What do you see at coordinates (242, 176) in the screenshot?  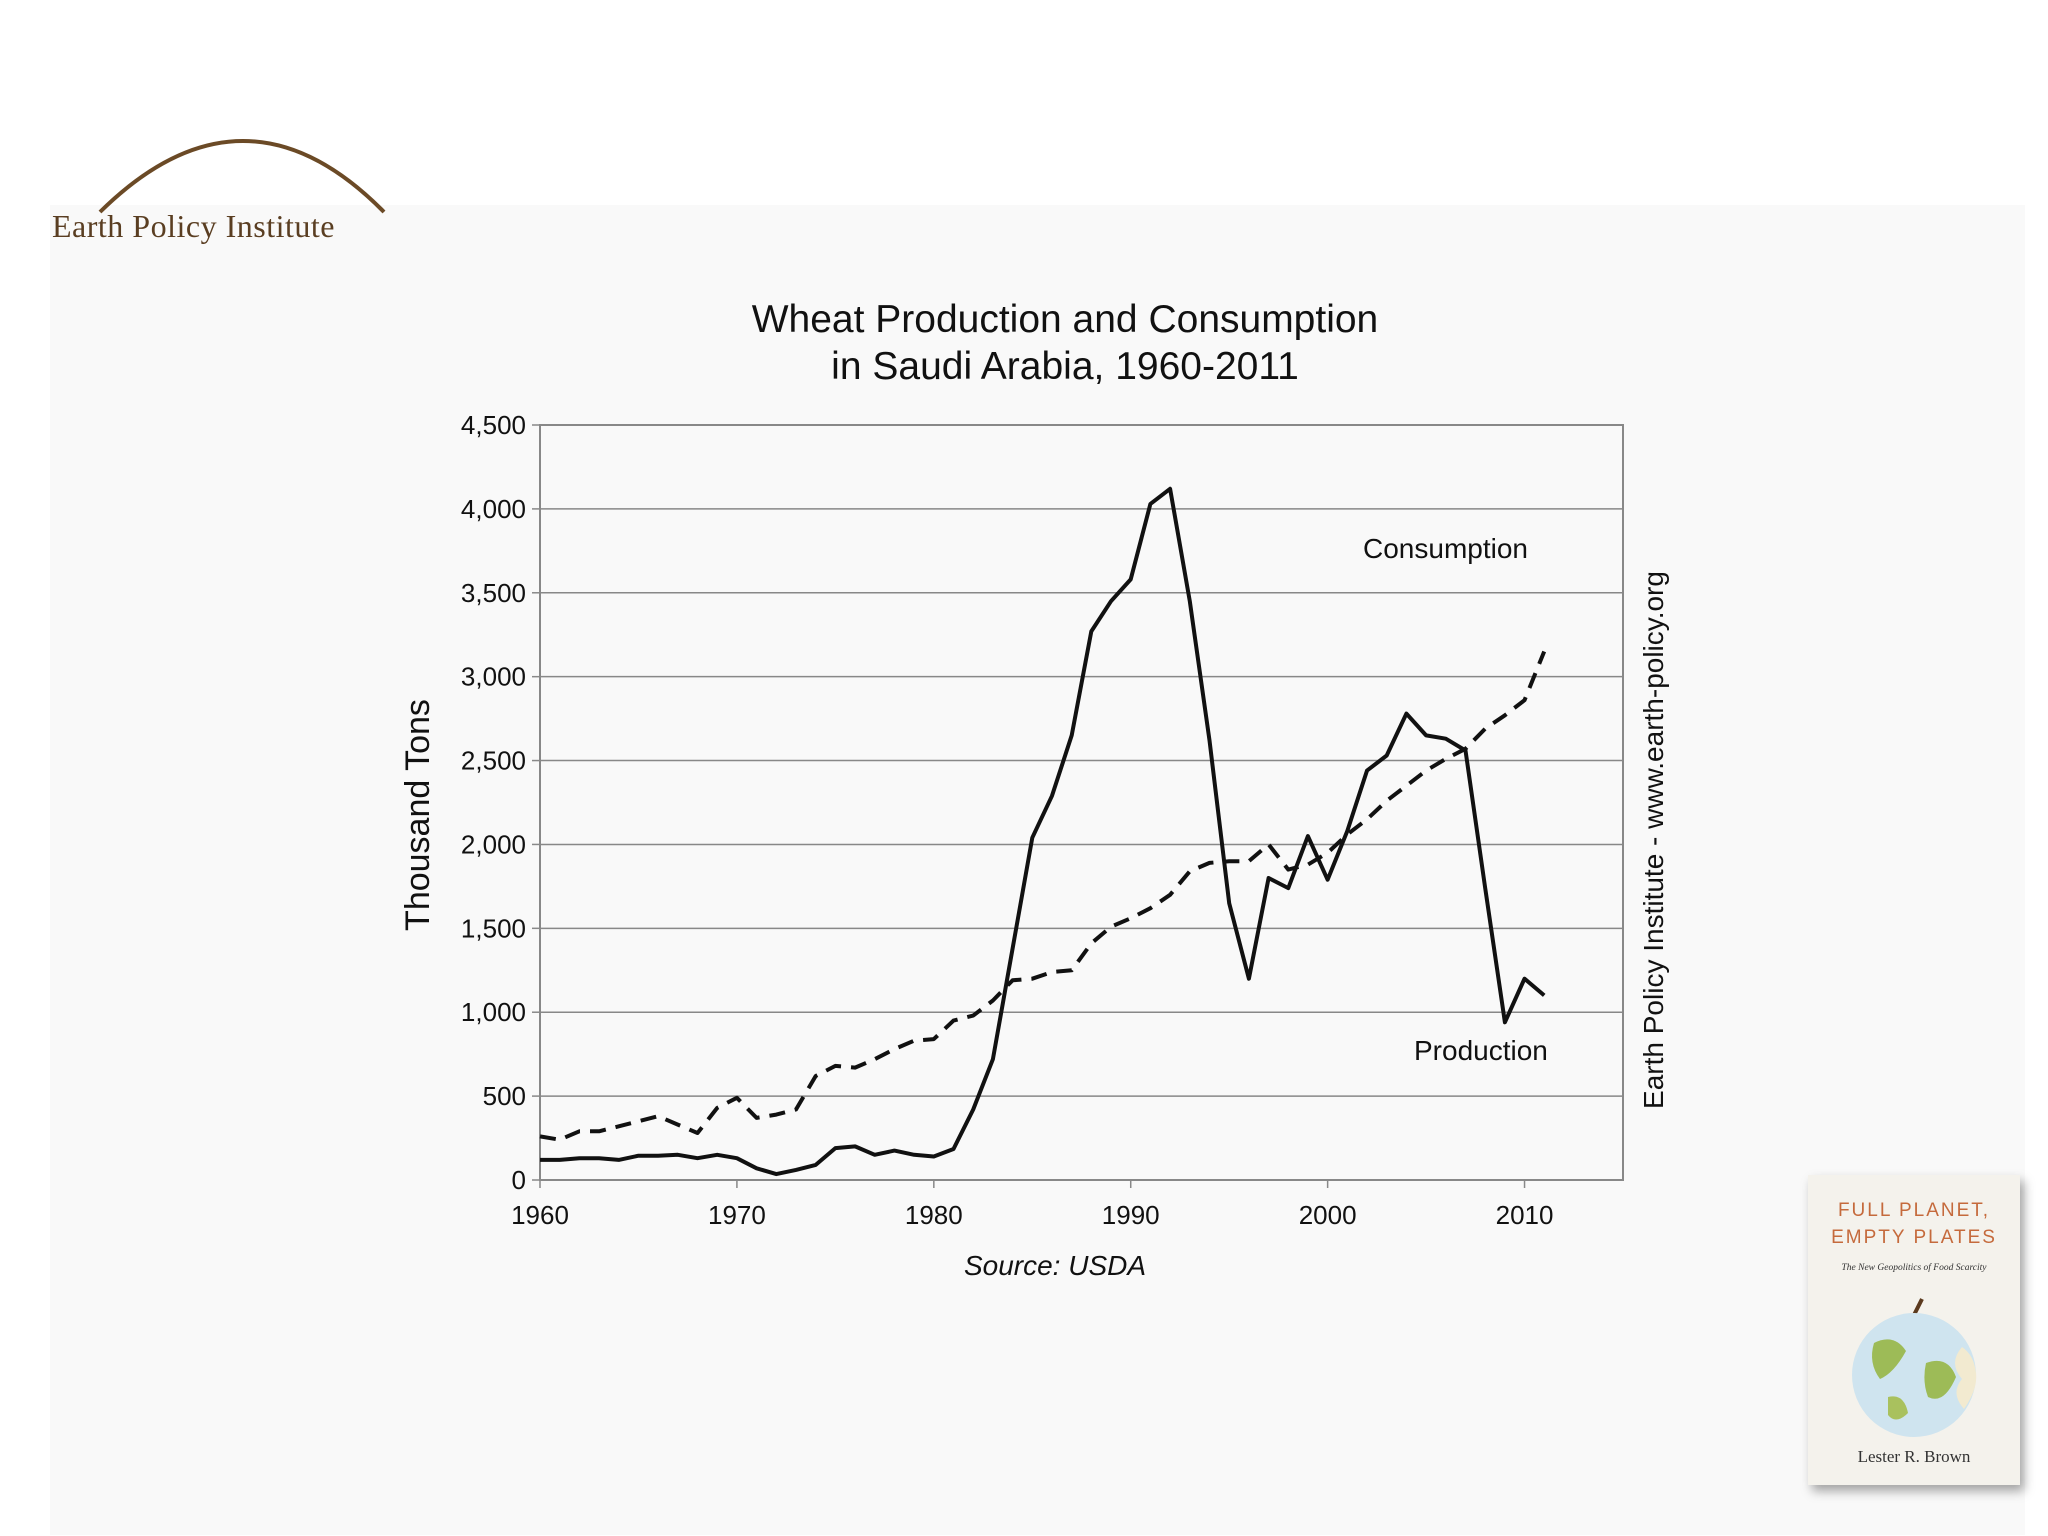 I see `logo-arc-icon` at bounding box center [242, 176].